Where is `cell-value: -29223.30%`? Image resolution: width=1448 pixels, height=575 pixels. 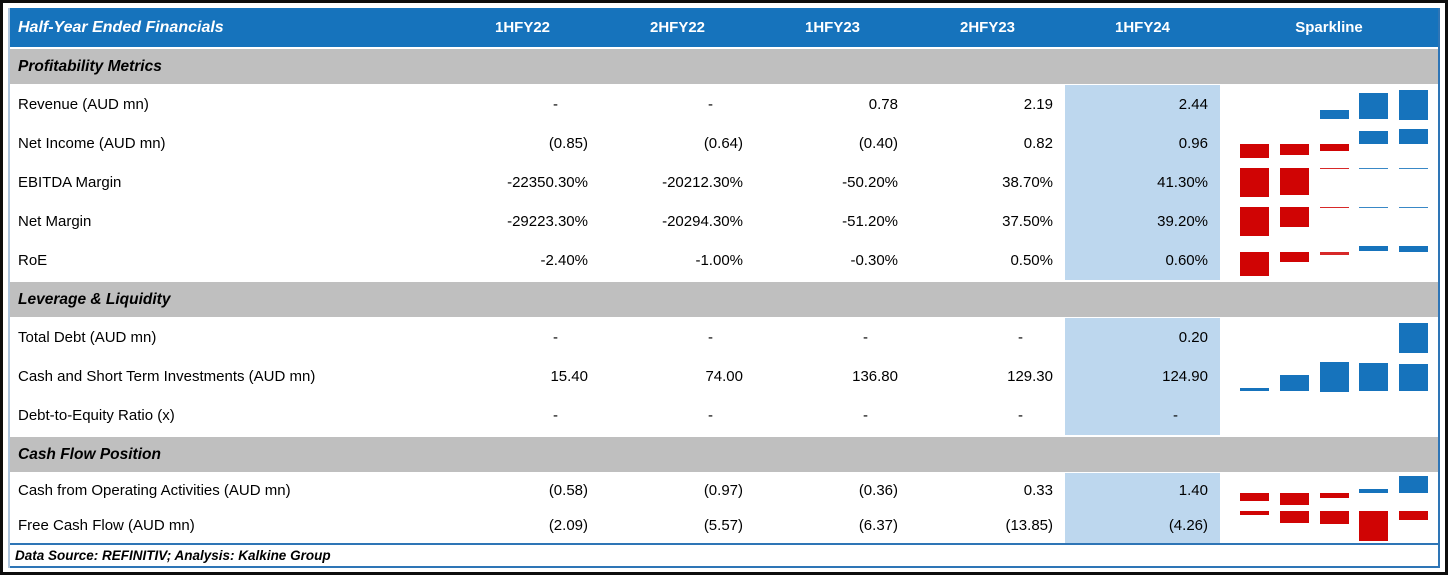 cell-value: -29223.30% is located at coordinates (547, 221).